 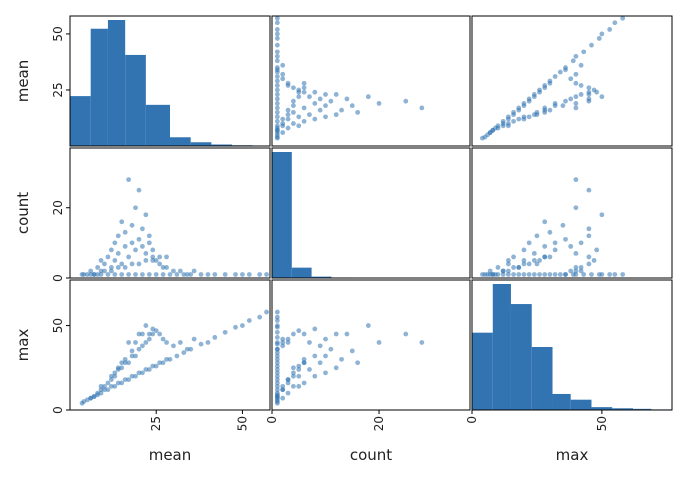 What do you see at coordinates (170, 213) in the screenshot?
I see `panel-frame-count-mean` at bounding box center [170, 213].